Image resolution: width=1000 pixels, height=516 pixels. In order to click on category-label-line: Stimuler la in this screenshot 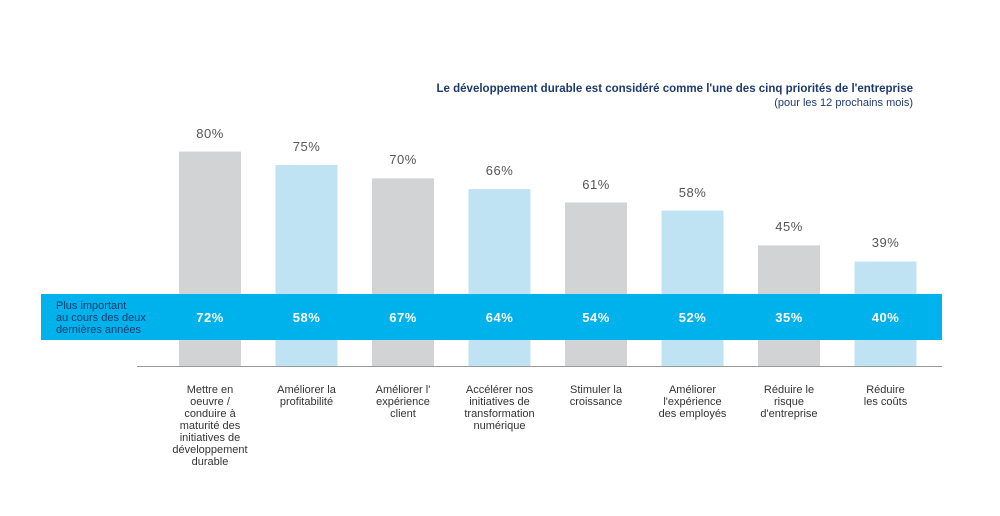, I will do `click(596, 390)`.